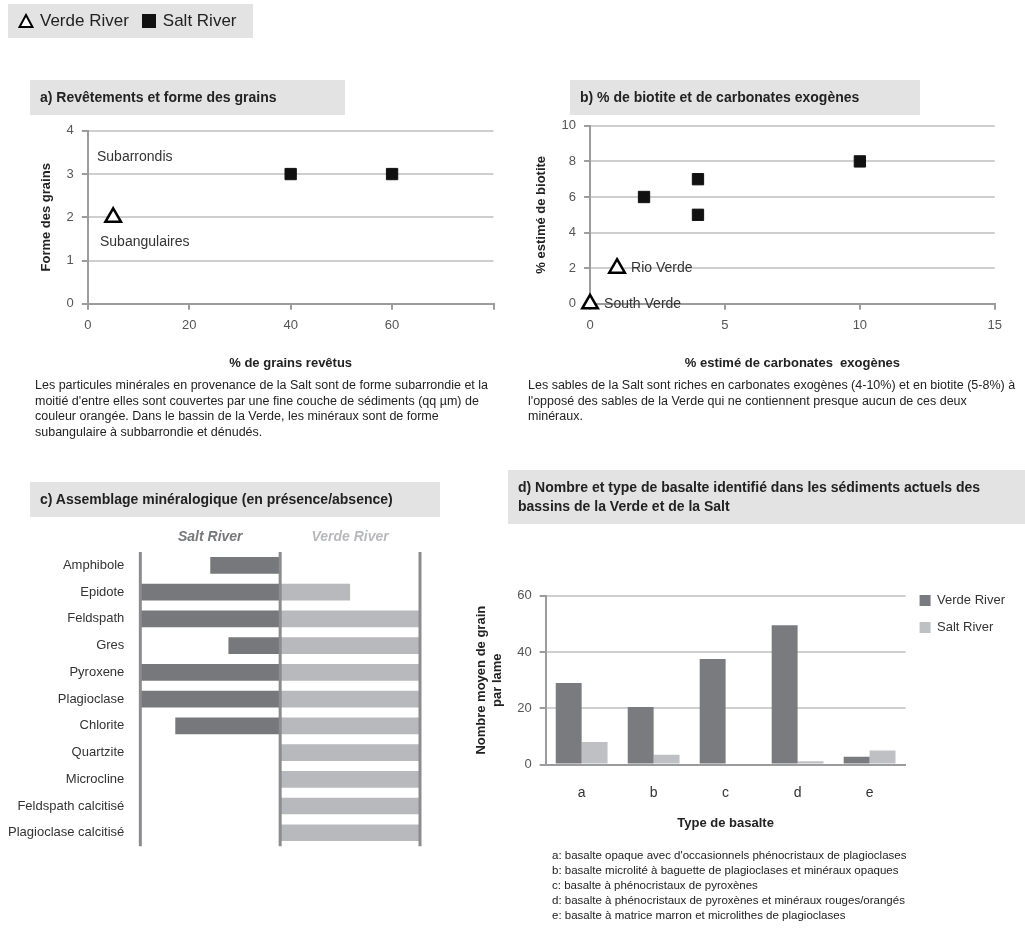  What do you see at coordinates (46, 217) in the screenshot?
I see `y-axis-title: Forme des grains` at bounding box center [46, 217].